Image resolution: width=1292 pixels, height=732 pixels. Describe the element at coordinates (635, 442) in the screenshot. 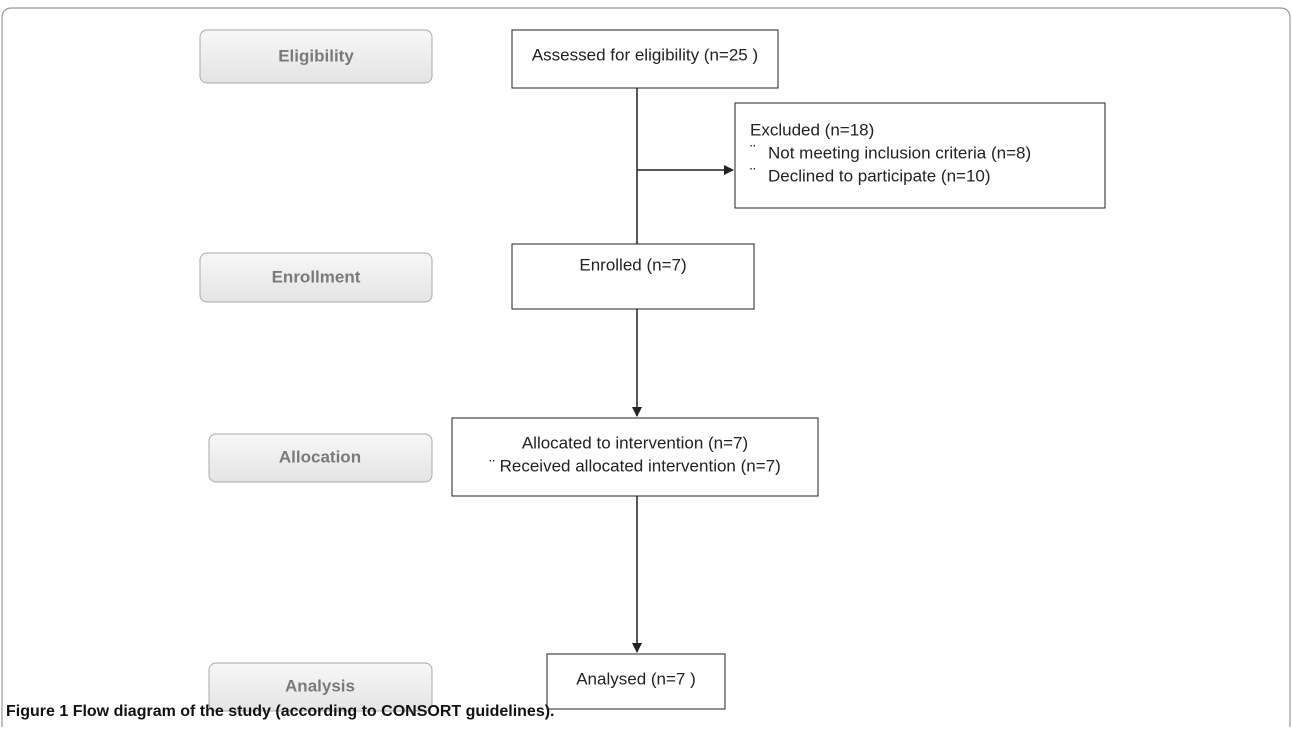

I see `box-text: Allocated to intervention (n=7)` at that location.